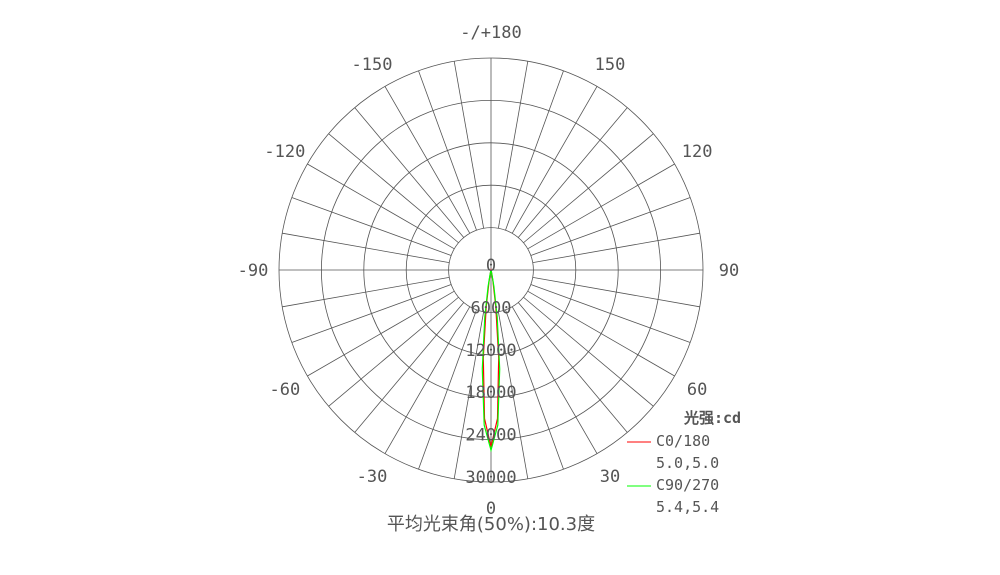  Describe the element at coordinates (490, 478) in the screenshot. I see `radial-tick-label: 30000` at that location.